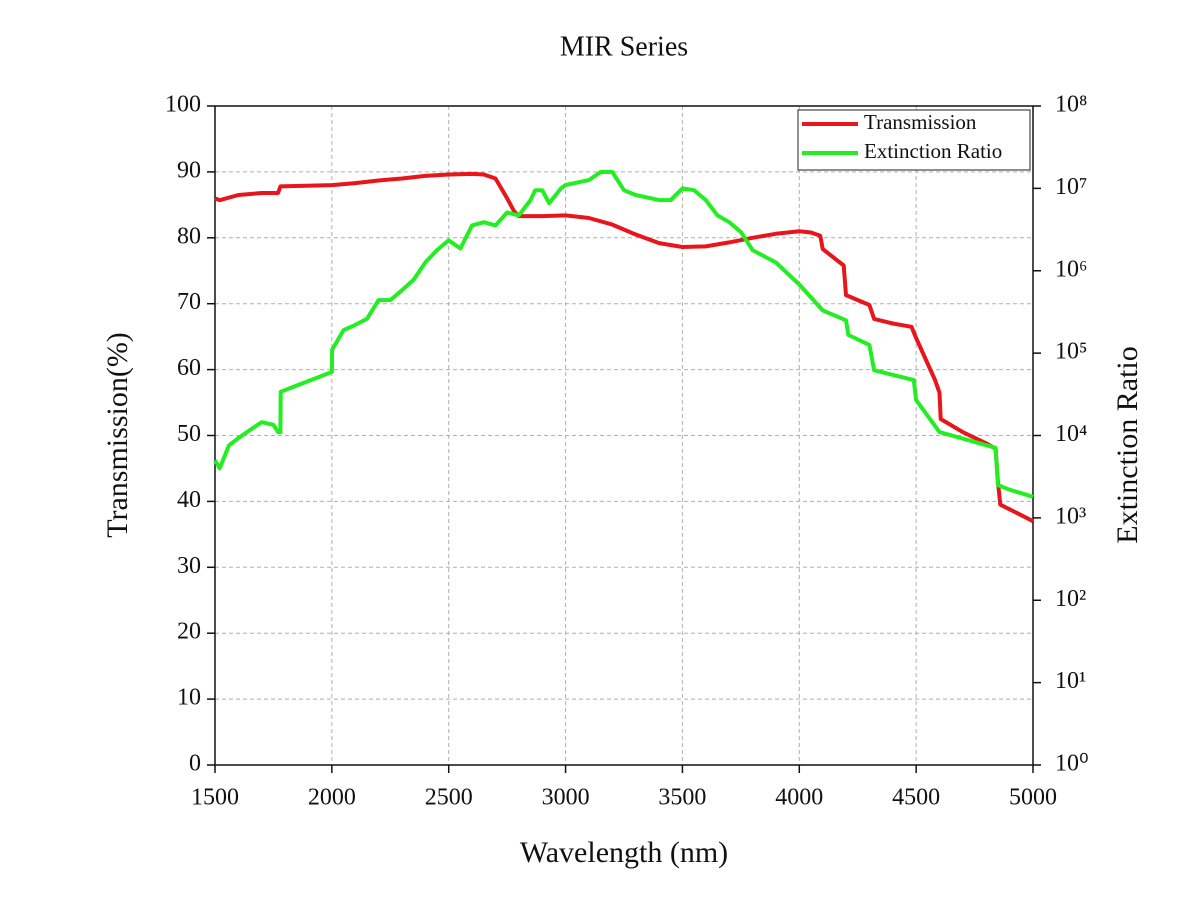 The height and width of the screenshot is (923, 1200). I want to click on y-tick-label: 0, so click(195, 764).